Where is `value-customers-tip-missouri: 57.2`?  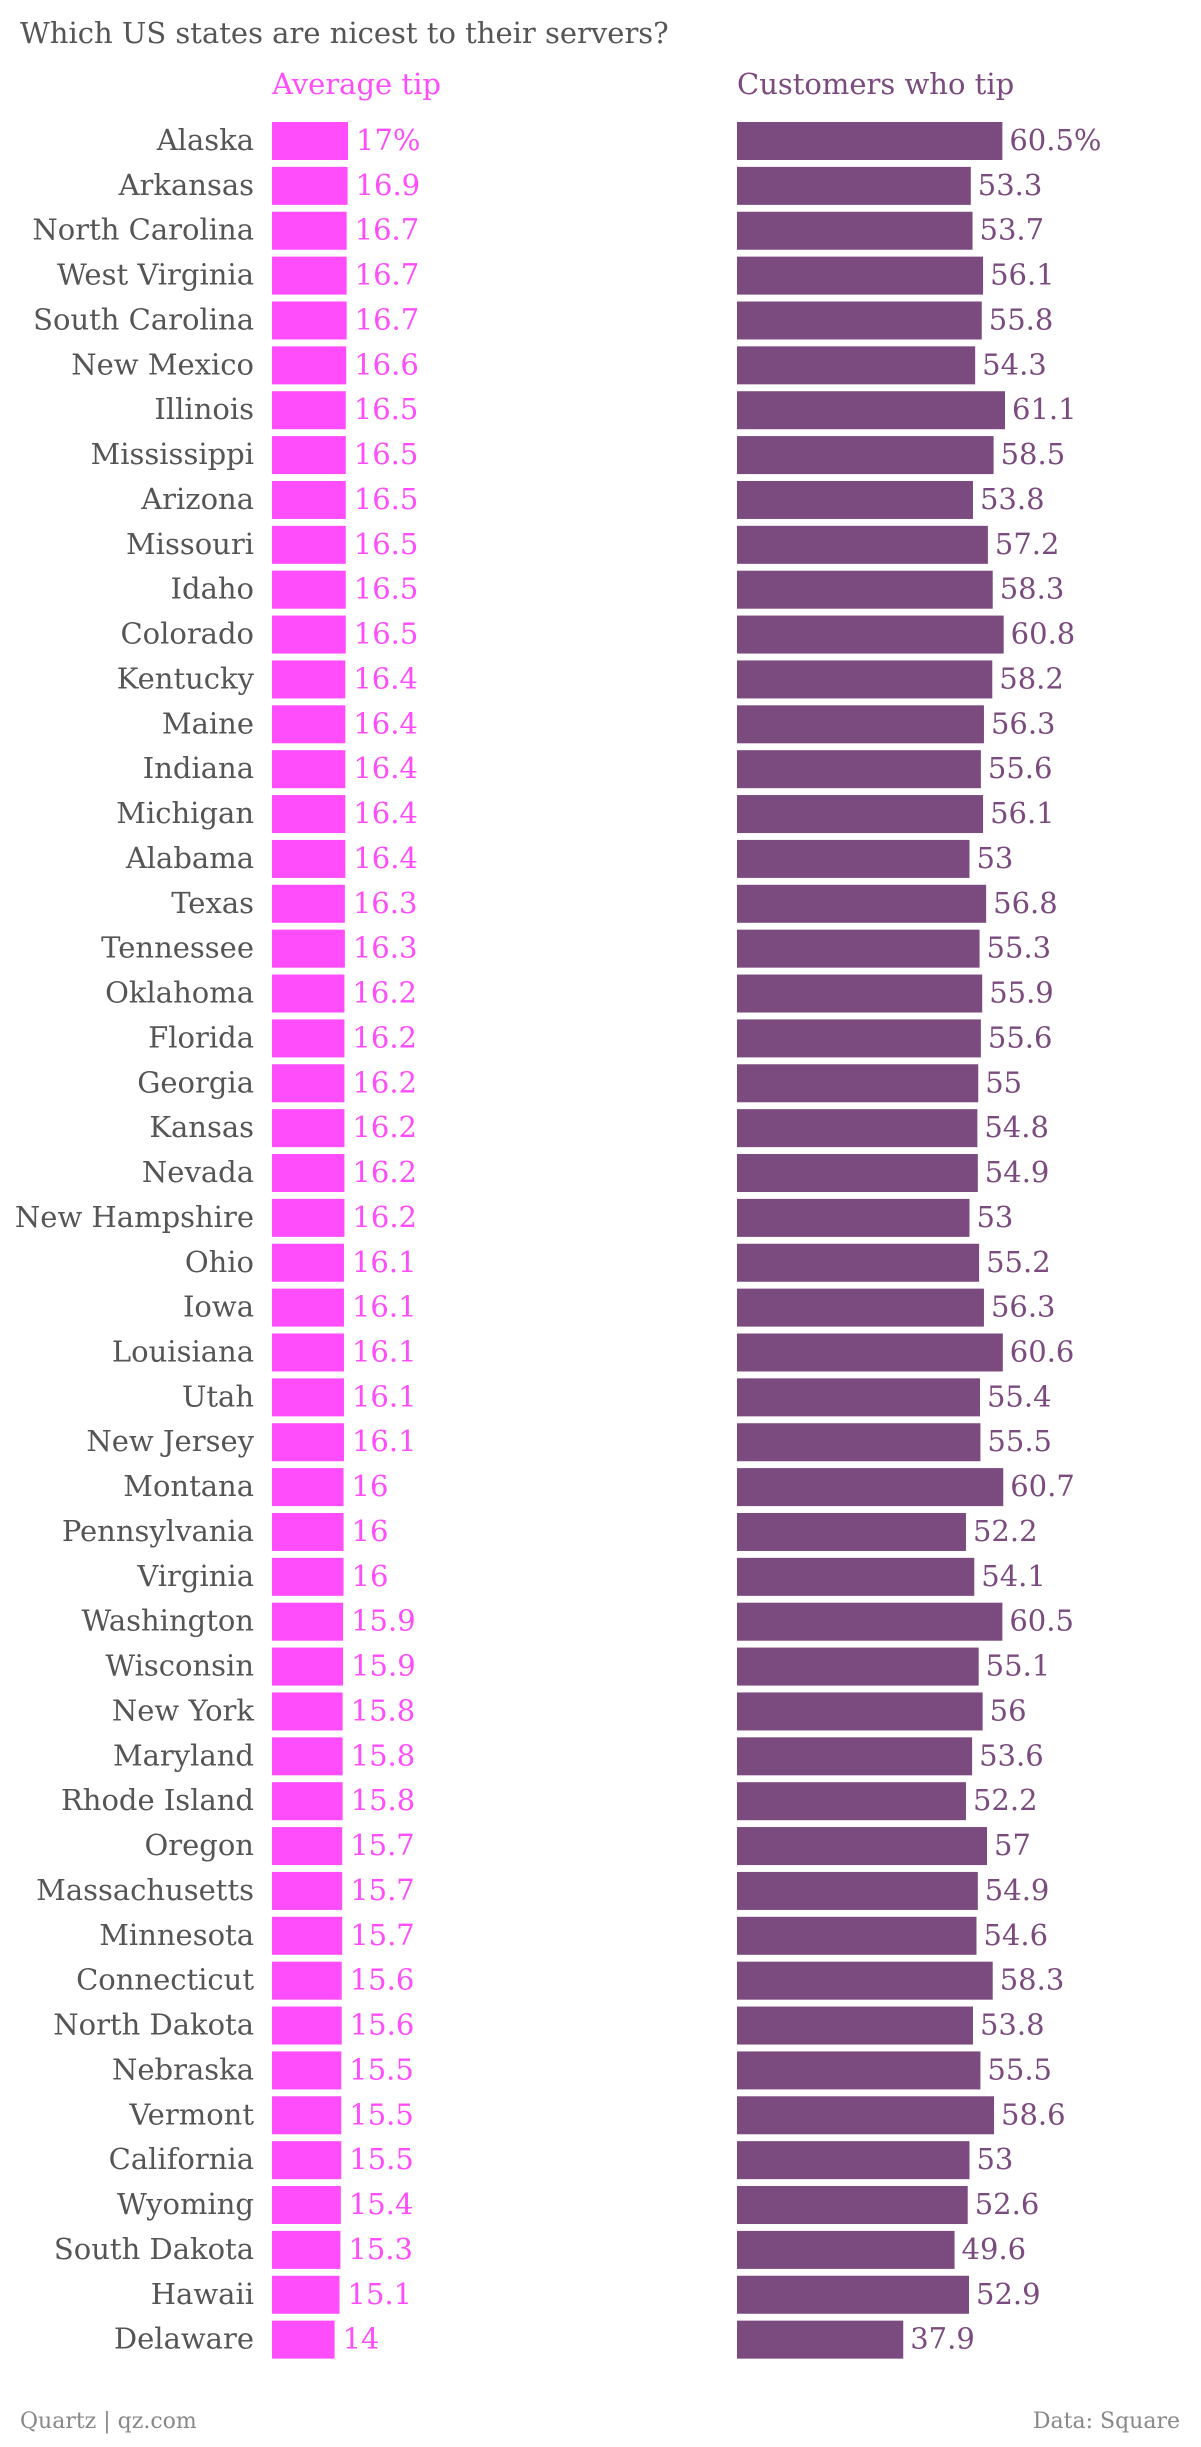
value-customers-tip-missouri: 57.2 is located at coordinates (1027, 544).